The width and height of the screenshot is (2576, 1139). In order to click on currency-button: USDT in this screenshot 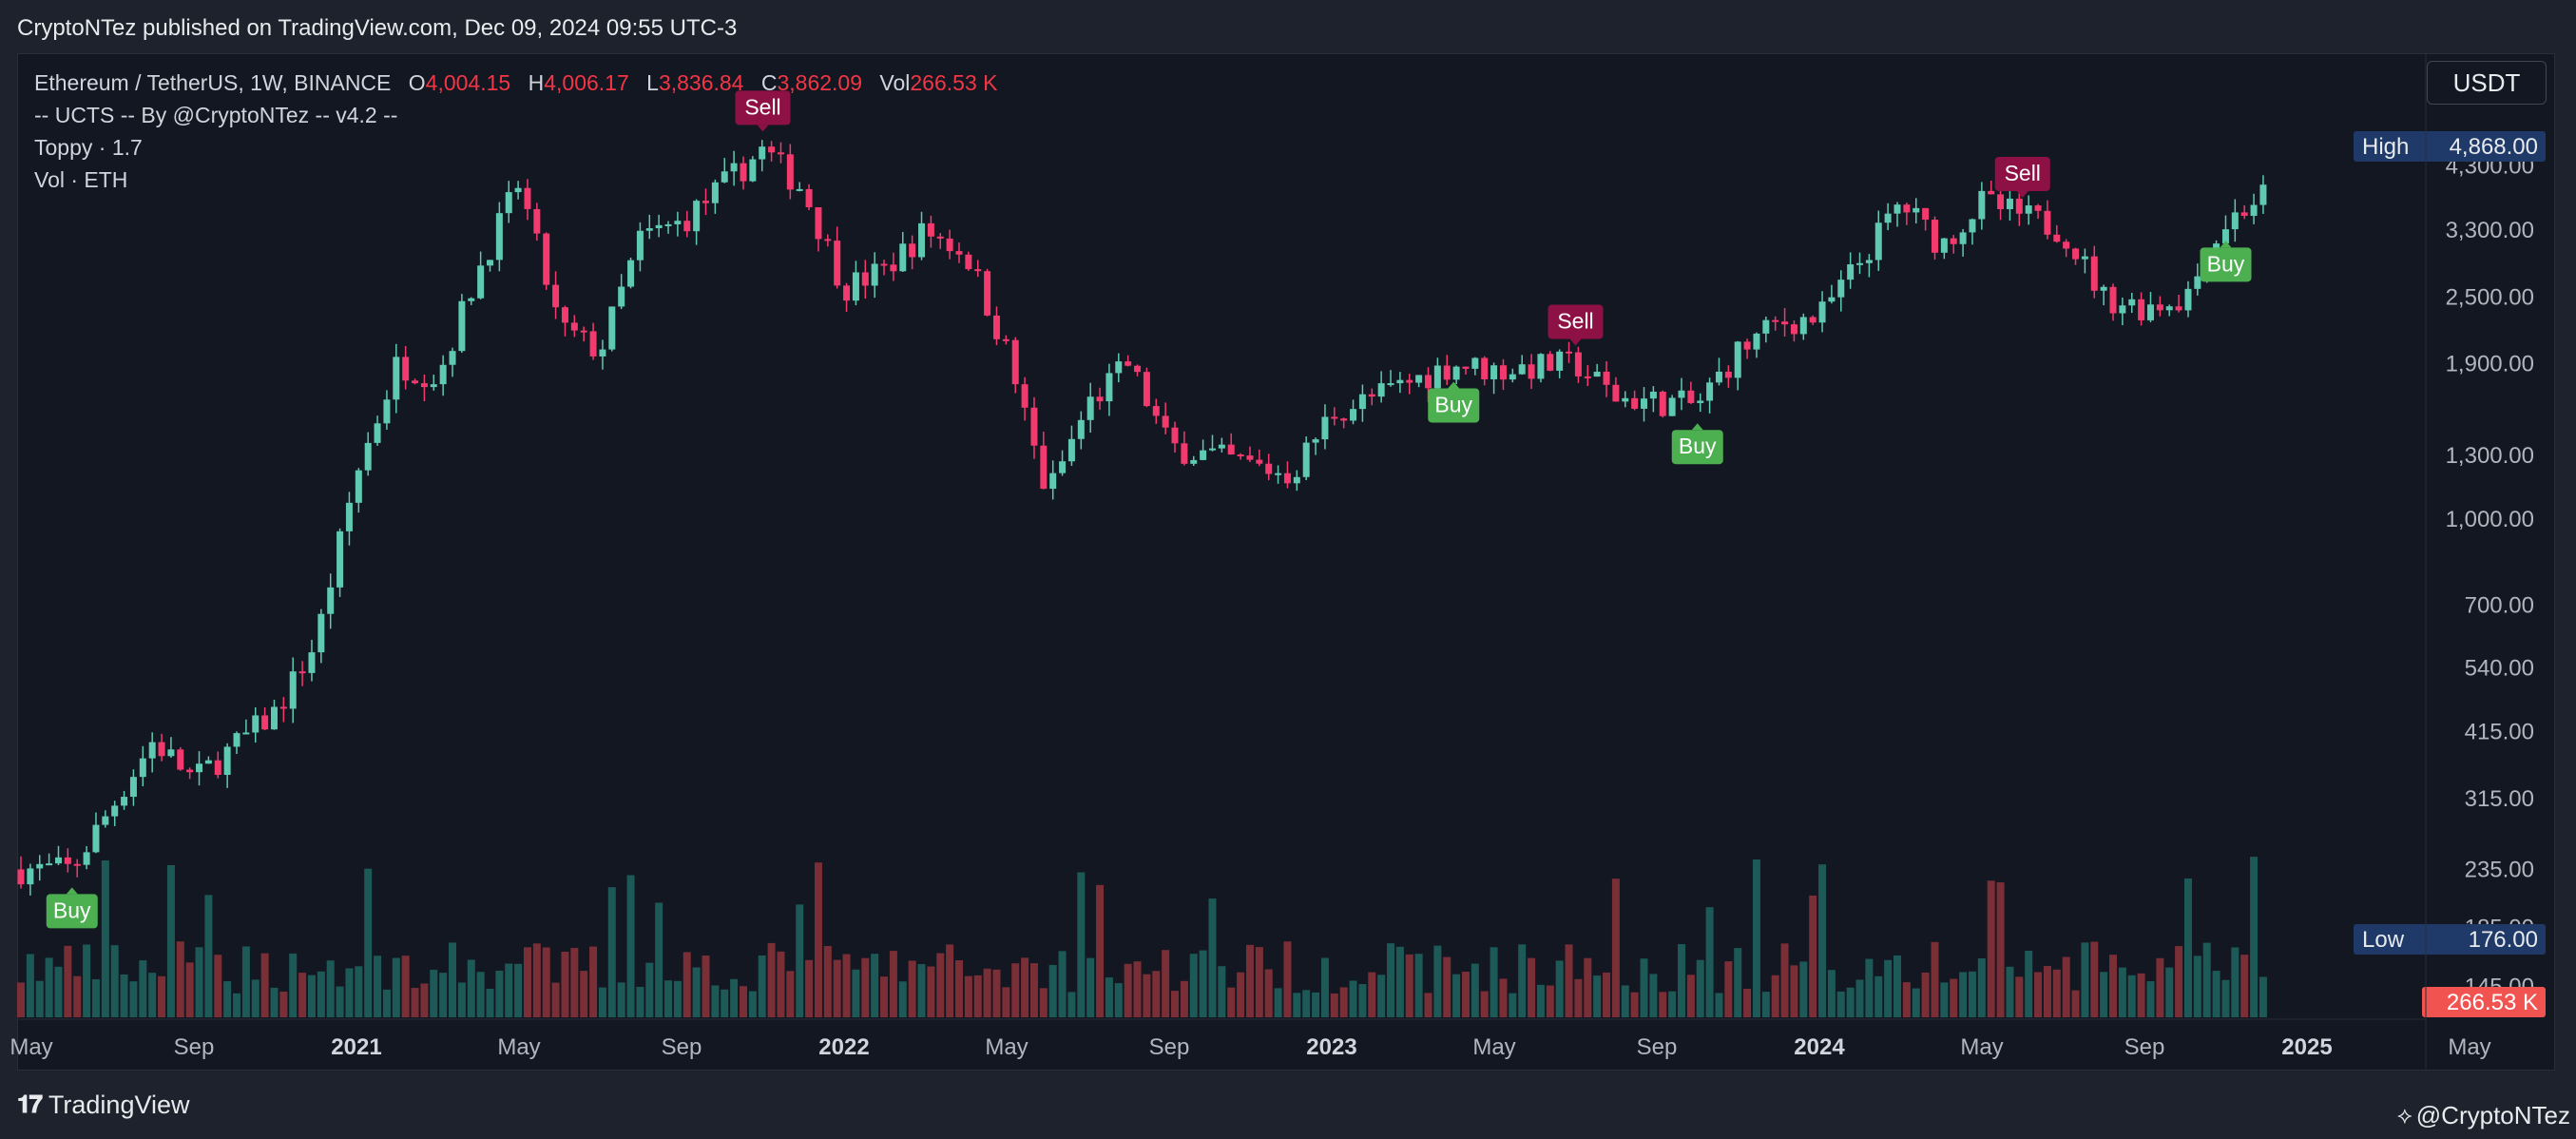, I will do `click(2487, 83)`.